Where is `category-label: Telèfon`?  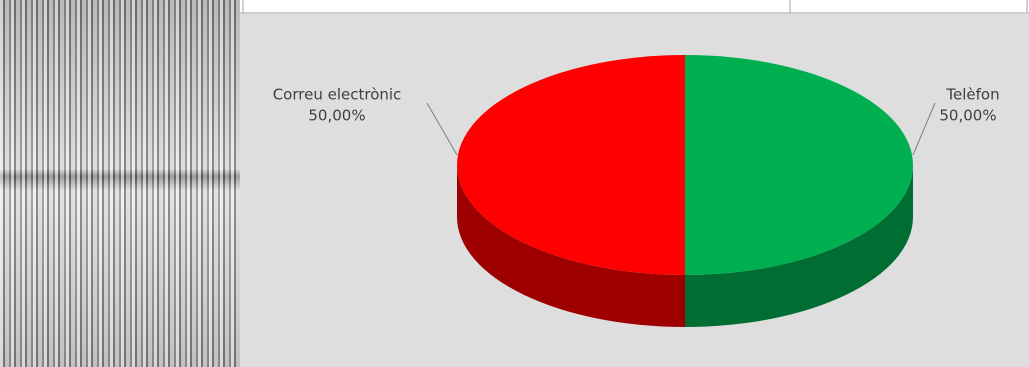 category-label: Telèfon is located at coordinates (972, 95).